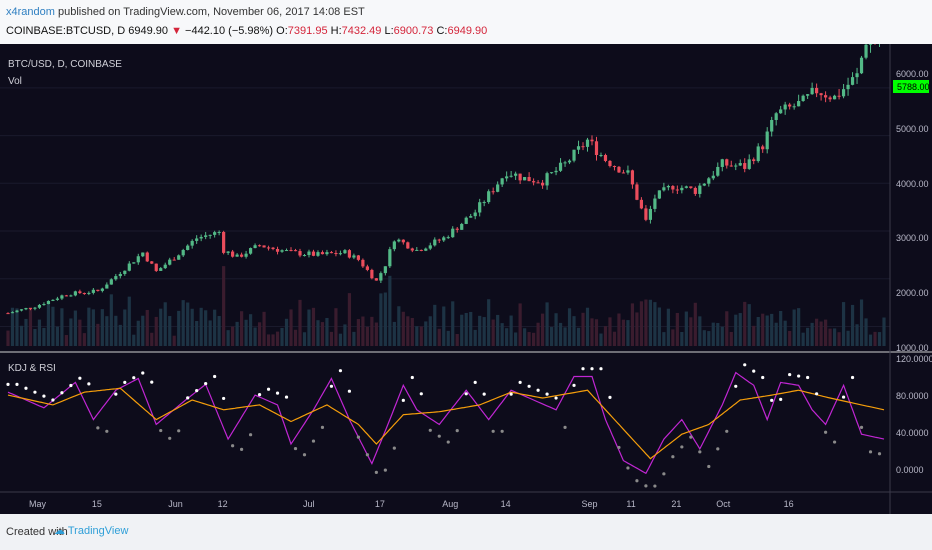  I want to click on price-pane-title: BTC/USD, D, COINBASE, so click(65, 64).